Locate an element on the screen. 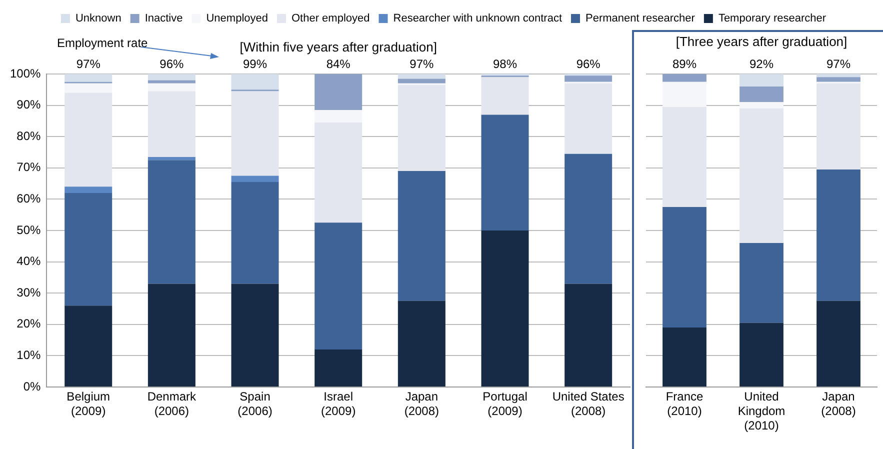 This screenshot has width=883, height=449. y-tick-label: 80% is located at coordinates (29, 135).